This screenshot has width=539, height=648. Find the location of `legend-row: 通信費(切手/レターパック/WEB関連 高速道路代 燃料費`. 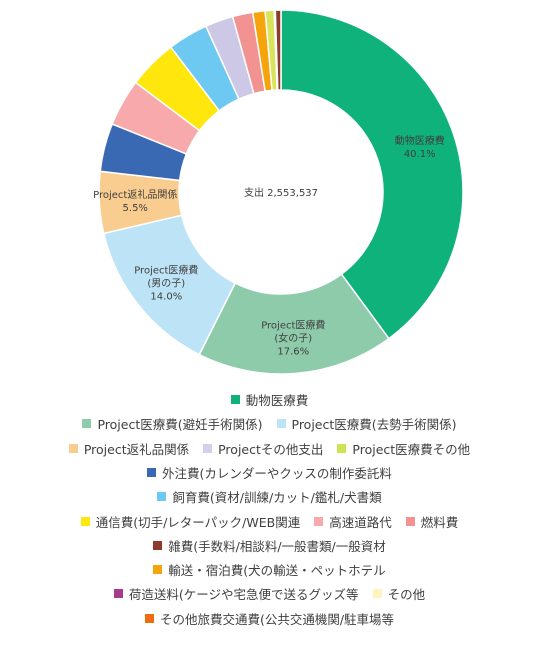

legend-row: 通信費(切手/レターパック/WEB関連 高速道路代 燃料費 is located at coordinates (269, 521).